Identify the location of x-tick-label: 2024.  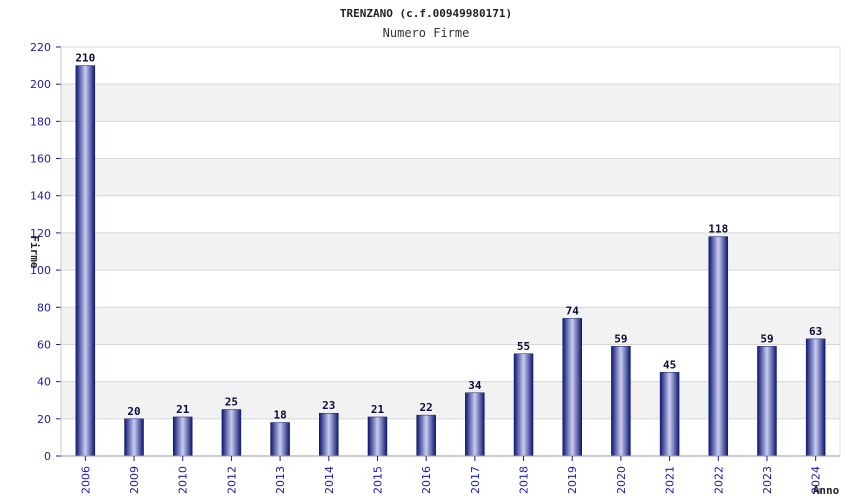
(816, 480).